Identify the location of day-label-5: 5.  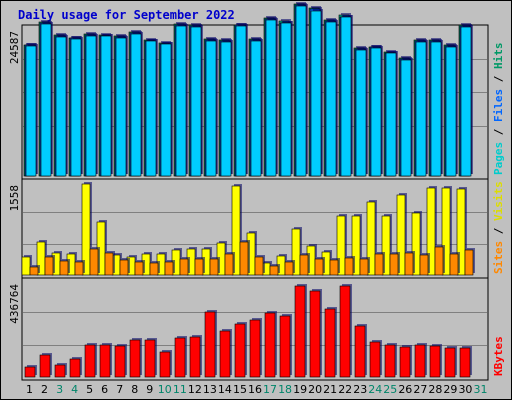
(89, 389).